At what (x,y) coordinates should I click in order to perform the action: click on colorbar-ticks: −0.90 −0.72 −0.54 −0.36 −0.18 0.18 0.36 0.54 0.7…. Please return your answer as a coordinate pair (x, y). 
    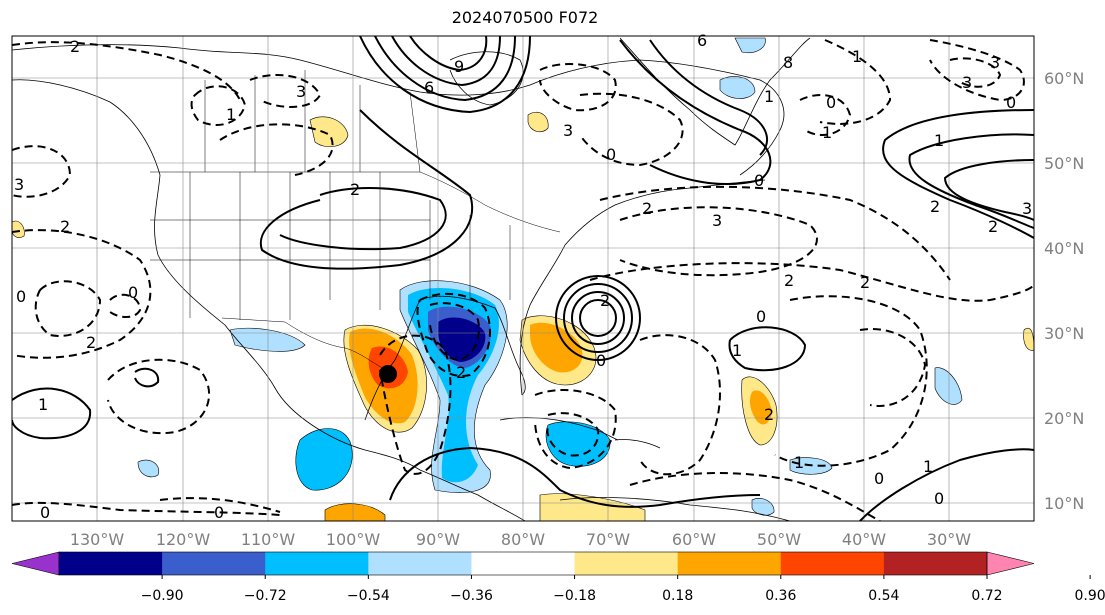
    Looking at the image, I should click on (623, 589).